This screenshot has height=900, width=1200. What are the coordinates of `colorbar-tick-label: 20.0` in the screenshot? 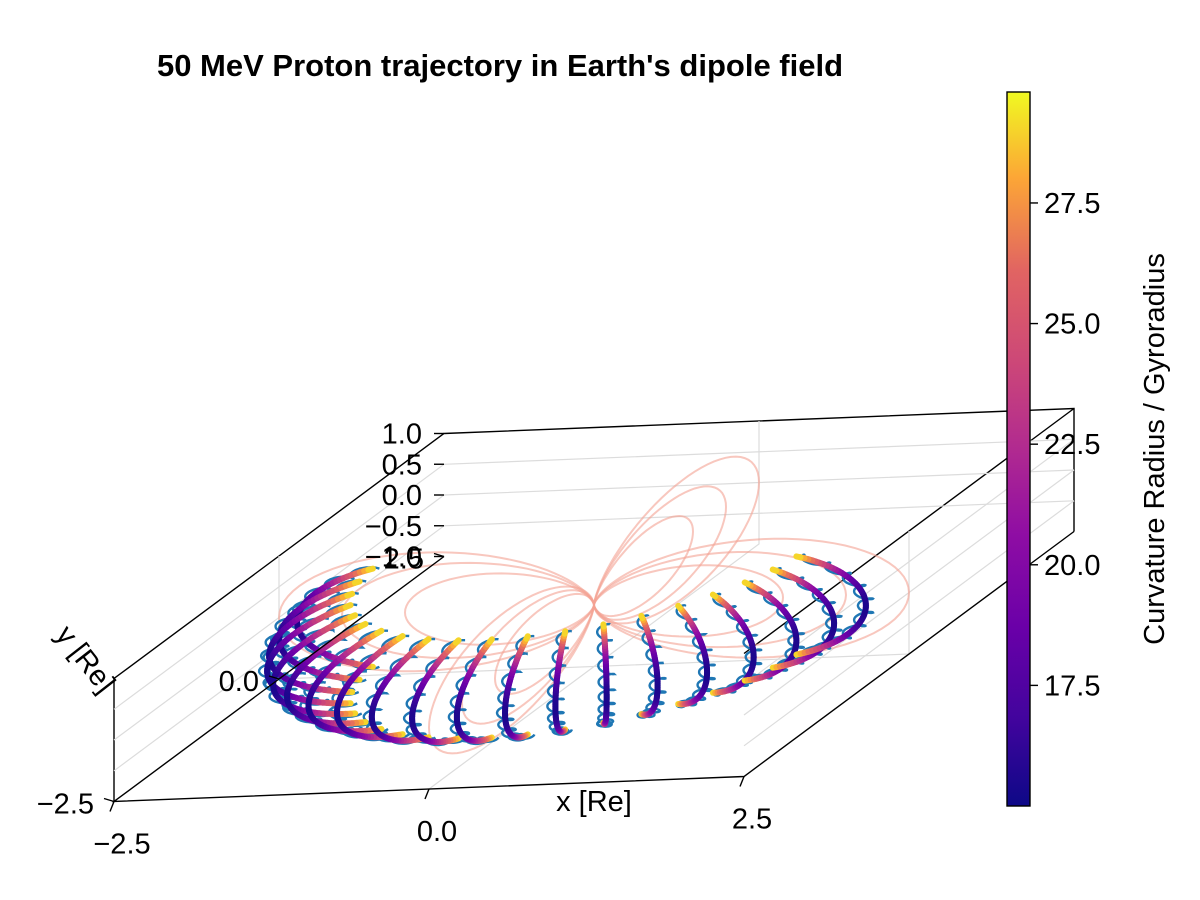 It's located at (1072, 566).